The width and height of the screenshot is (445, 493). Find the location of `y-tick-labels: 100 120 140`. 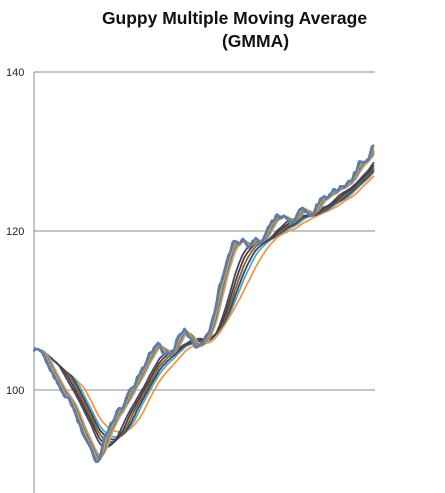

y-tick-labels: 100 120 140 is located at coordinates (15, 232).